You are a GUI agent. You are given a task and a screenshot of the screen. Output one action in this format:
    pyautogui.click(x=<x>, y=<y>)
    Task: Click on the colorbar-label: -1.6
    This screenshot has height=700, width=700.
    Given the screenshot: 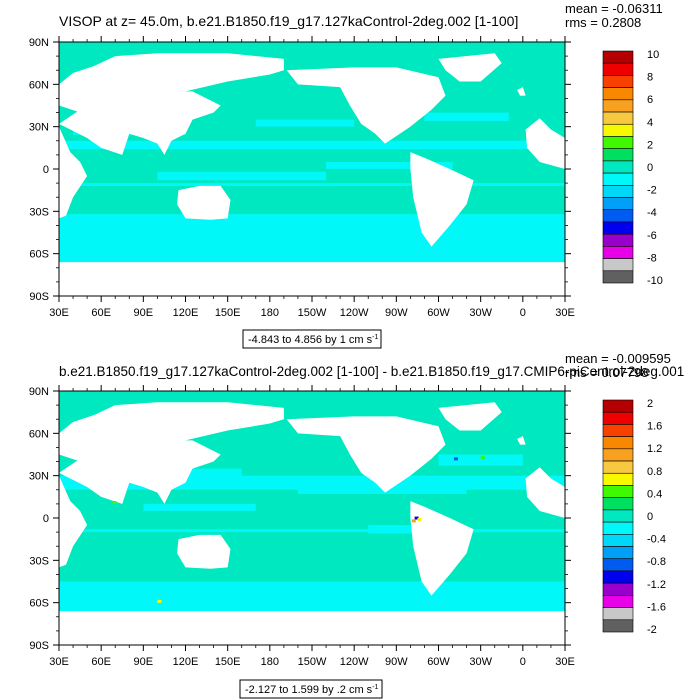 What is the action you would take?
    pyautogui.click(x=656, y=607)
    